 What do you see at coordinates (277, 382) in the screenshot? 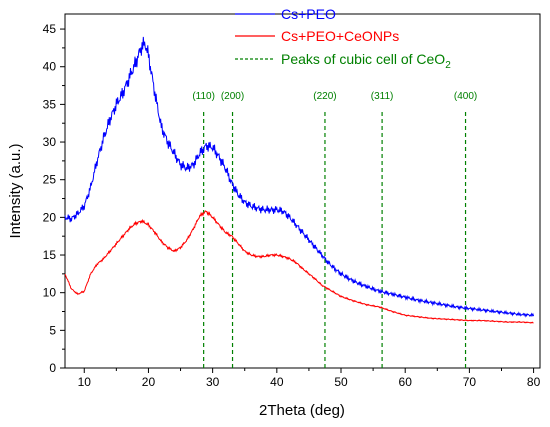
I see `x-tick-label: 40` at bounding box center [277, 382].